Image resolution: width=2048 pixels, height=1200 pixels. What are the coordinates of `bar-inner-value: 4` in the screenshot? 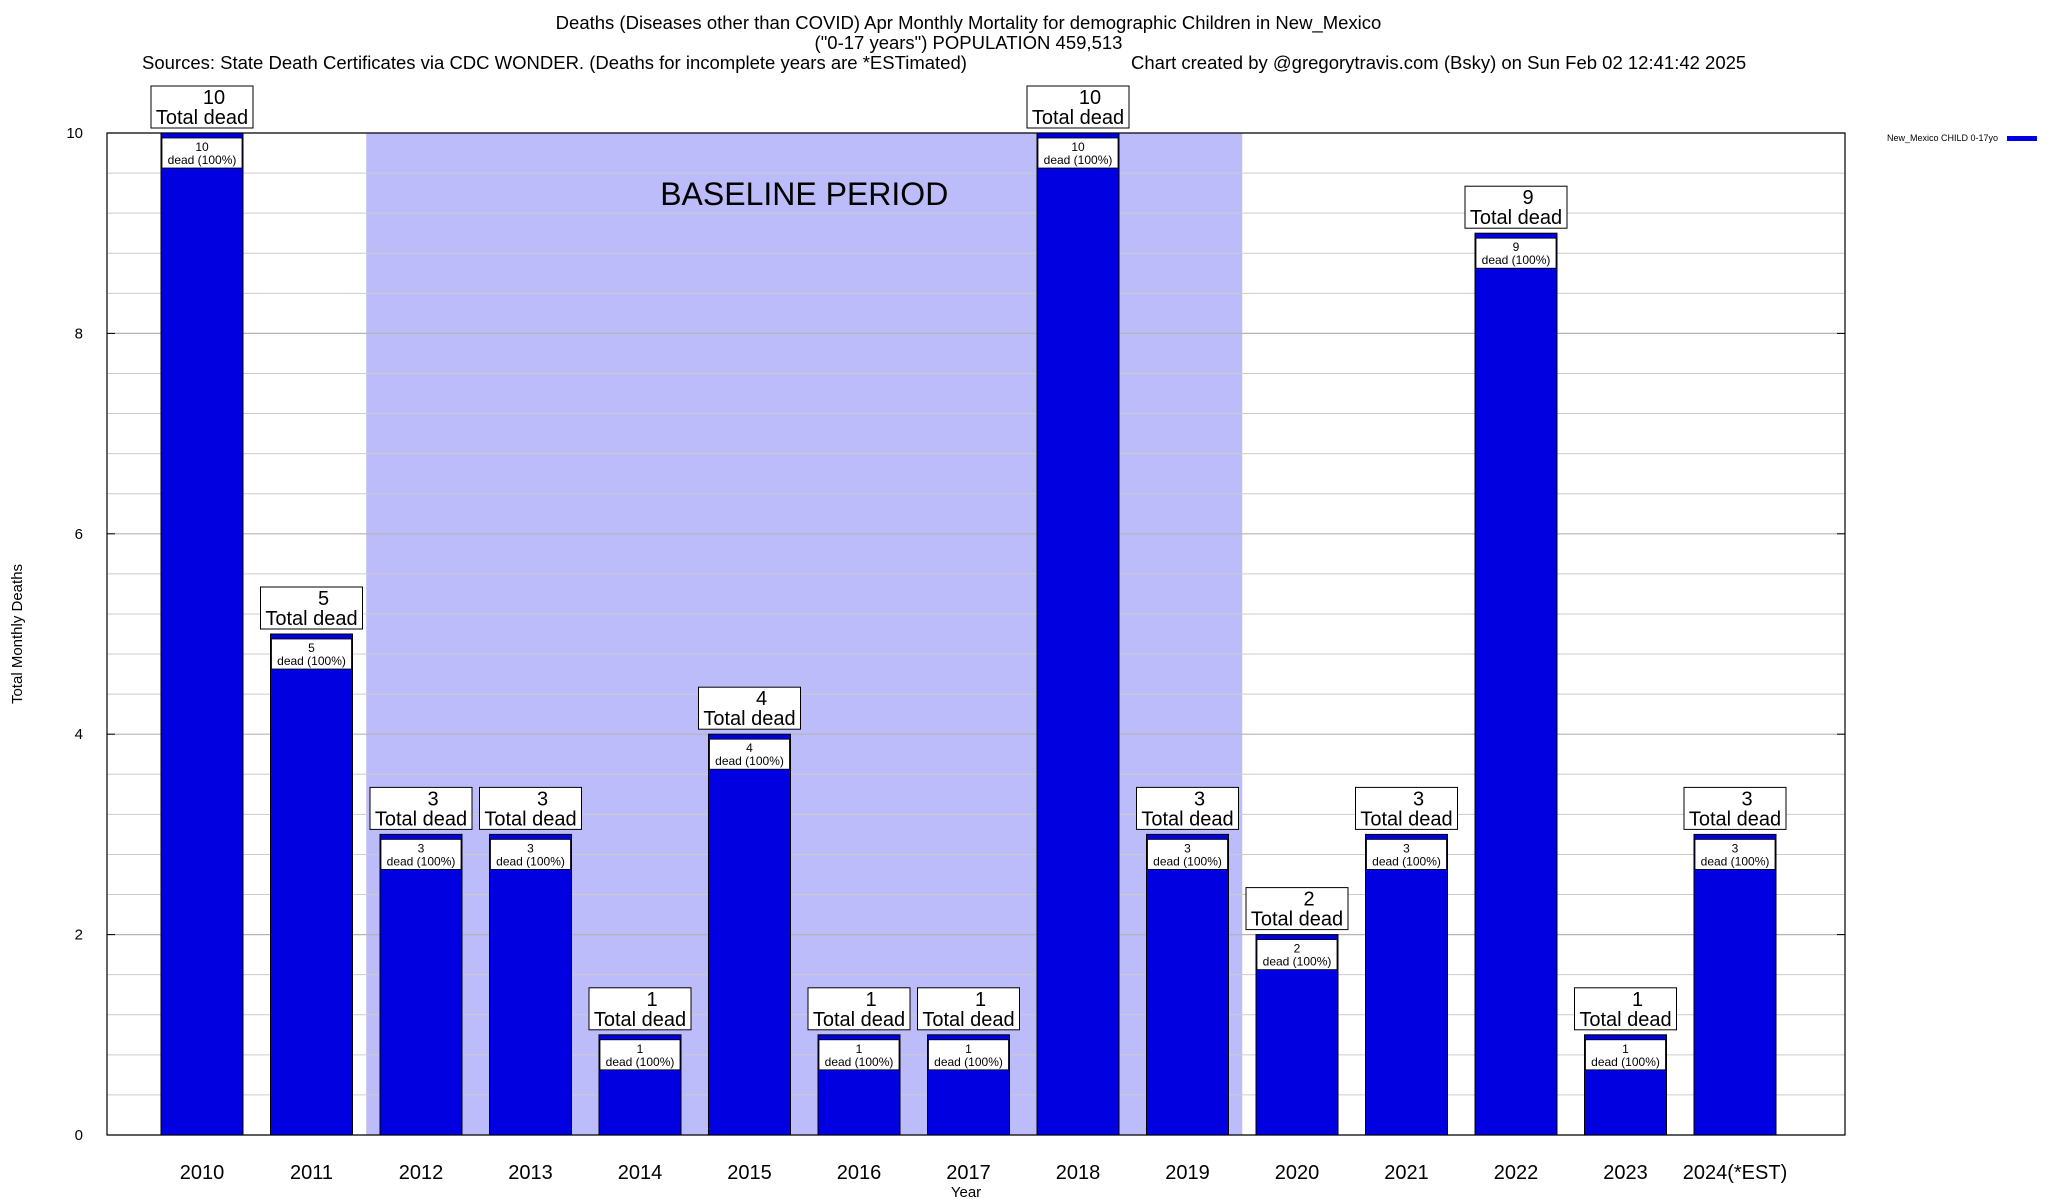 It's located at (749, 748).